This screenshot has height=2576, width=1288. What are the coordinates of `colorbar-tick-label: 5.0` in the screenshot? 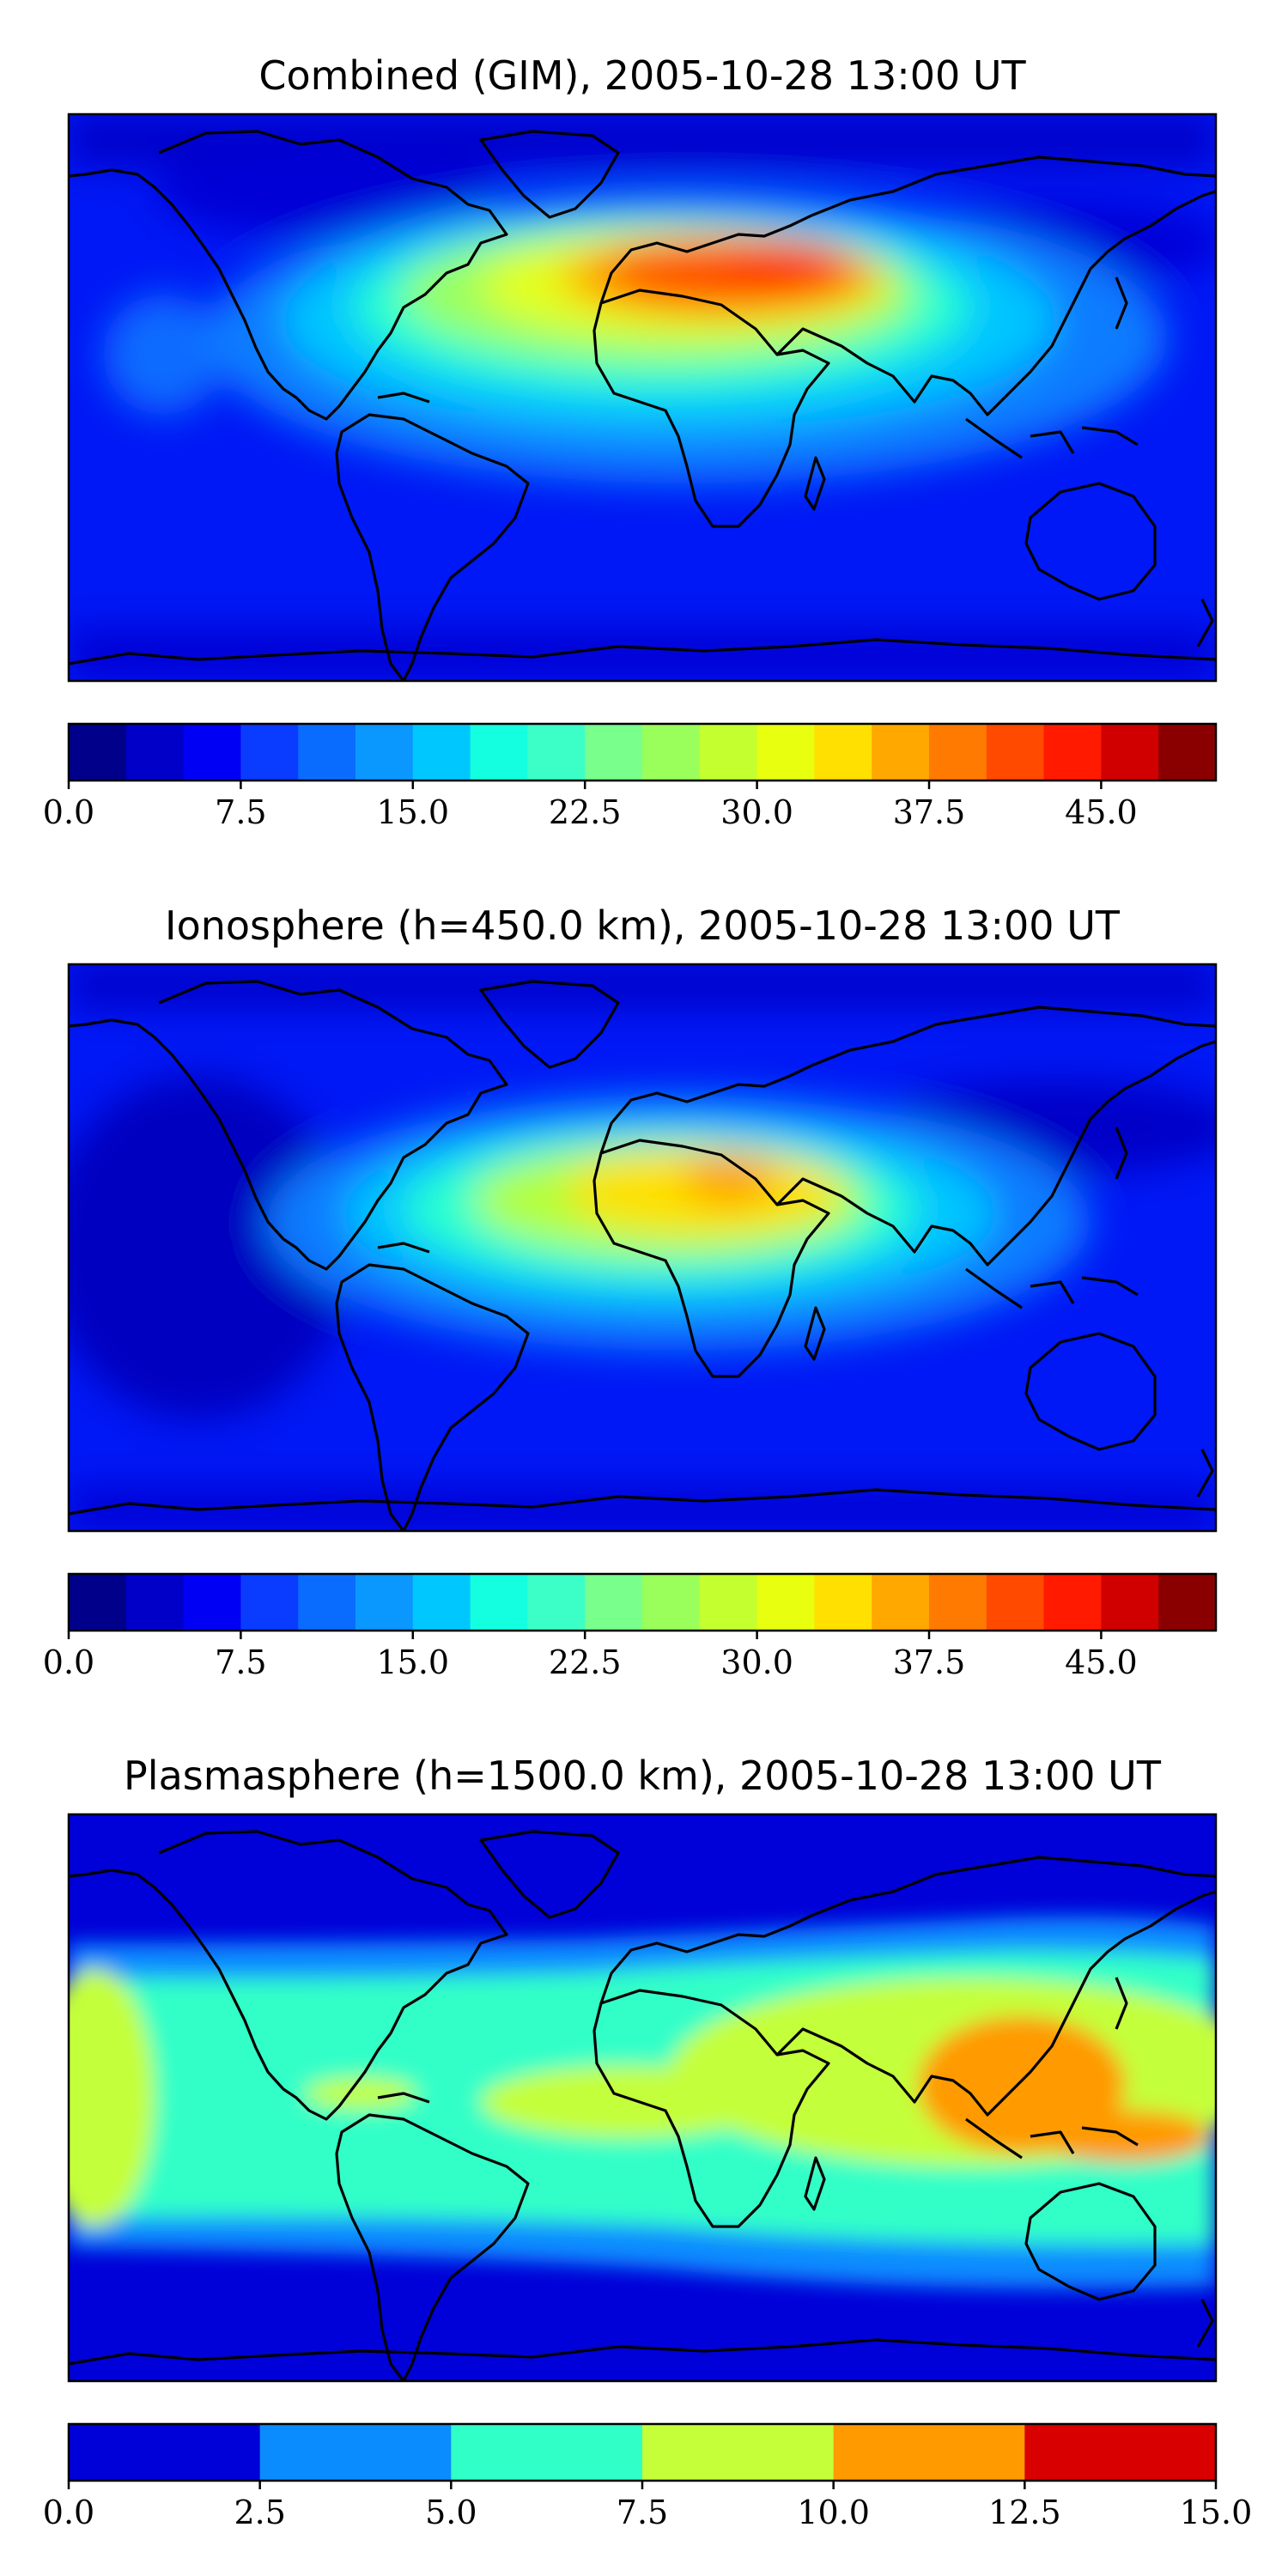 It's located at (451, 2513).